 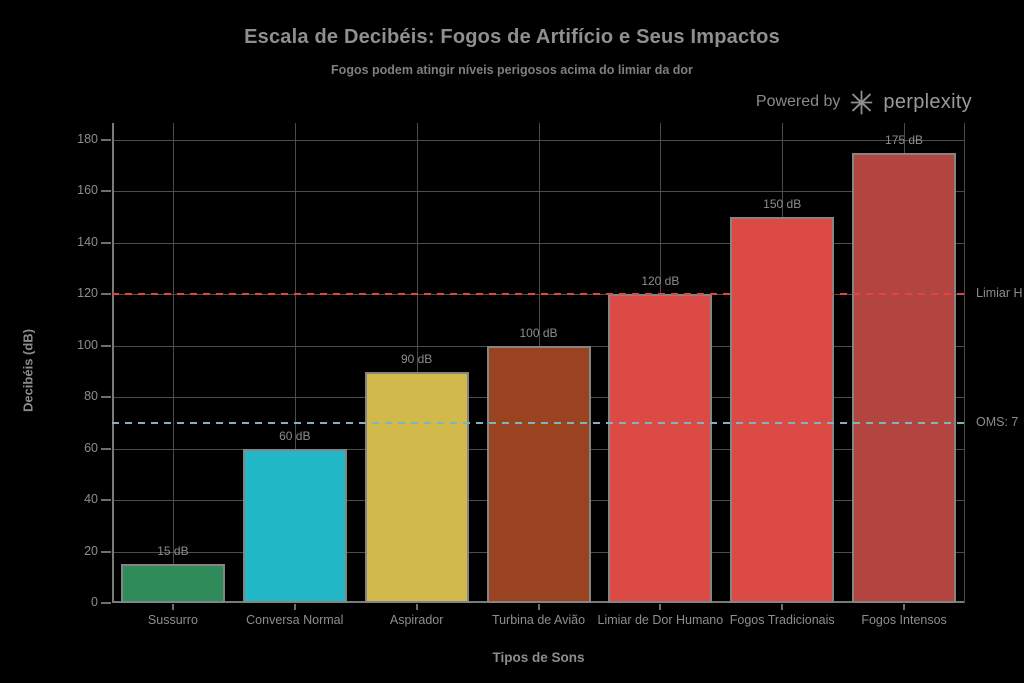 What do you see at coordinates (172, 620) in the screenshot?
I see `x-tick-label: Sussurro` at bounding box center [172, 620].